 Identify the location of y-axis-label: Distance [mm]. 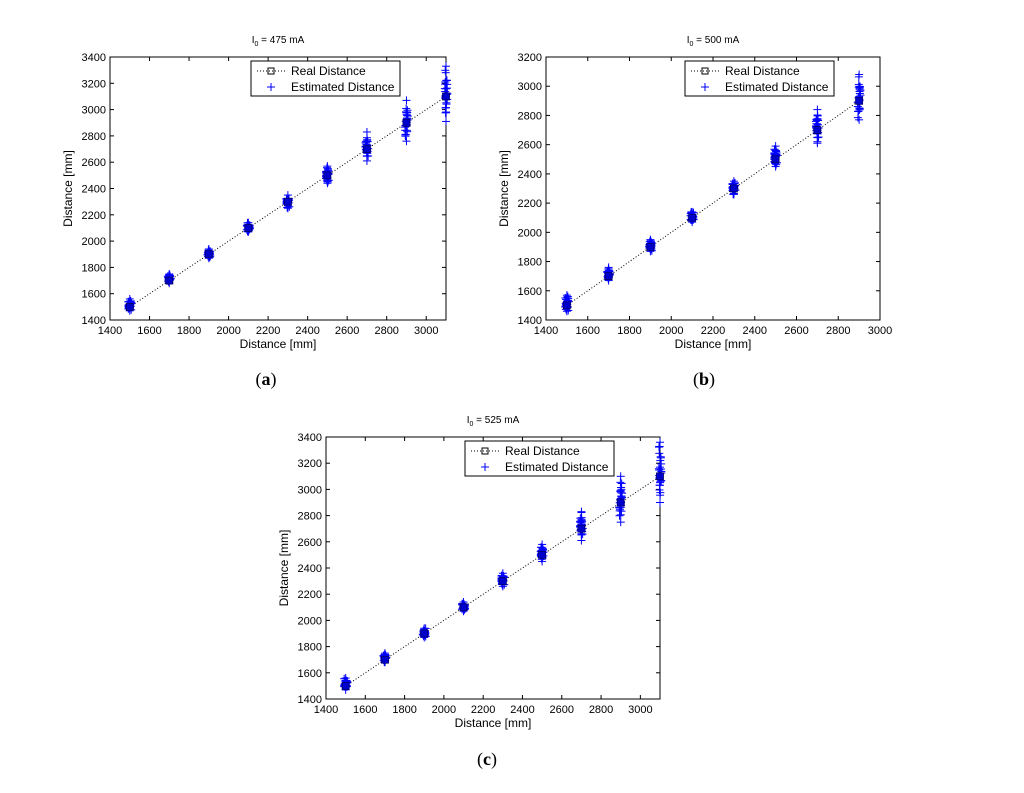
(504, 188).